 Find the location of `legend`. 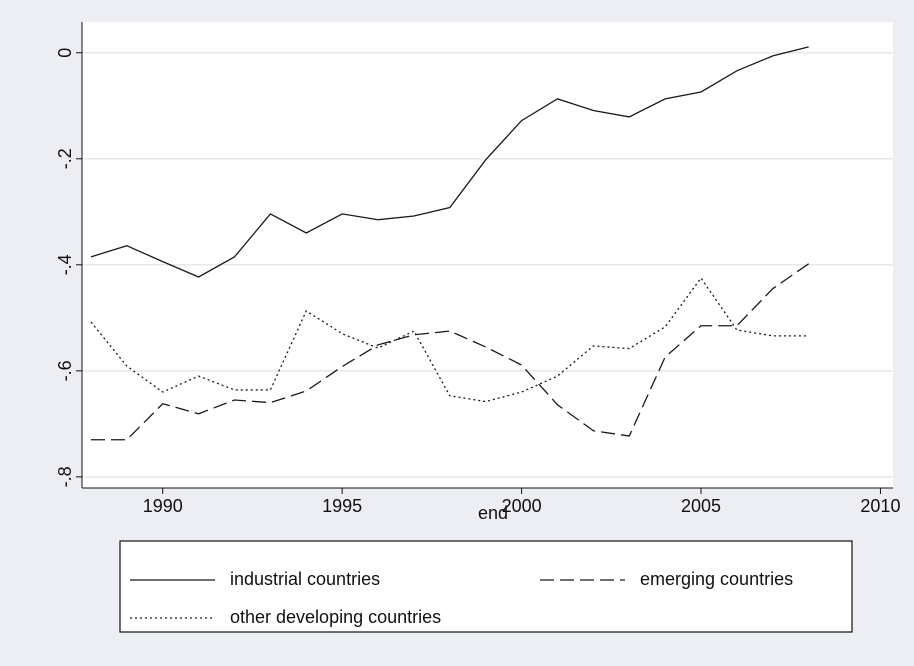

legend is located at coordinates (486, 586).